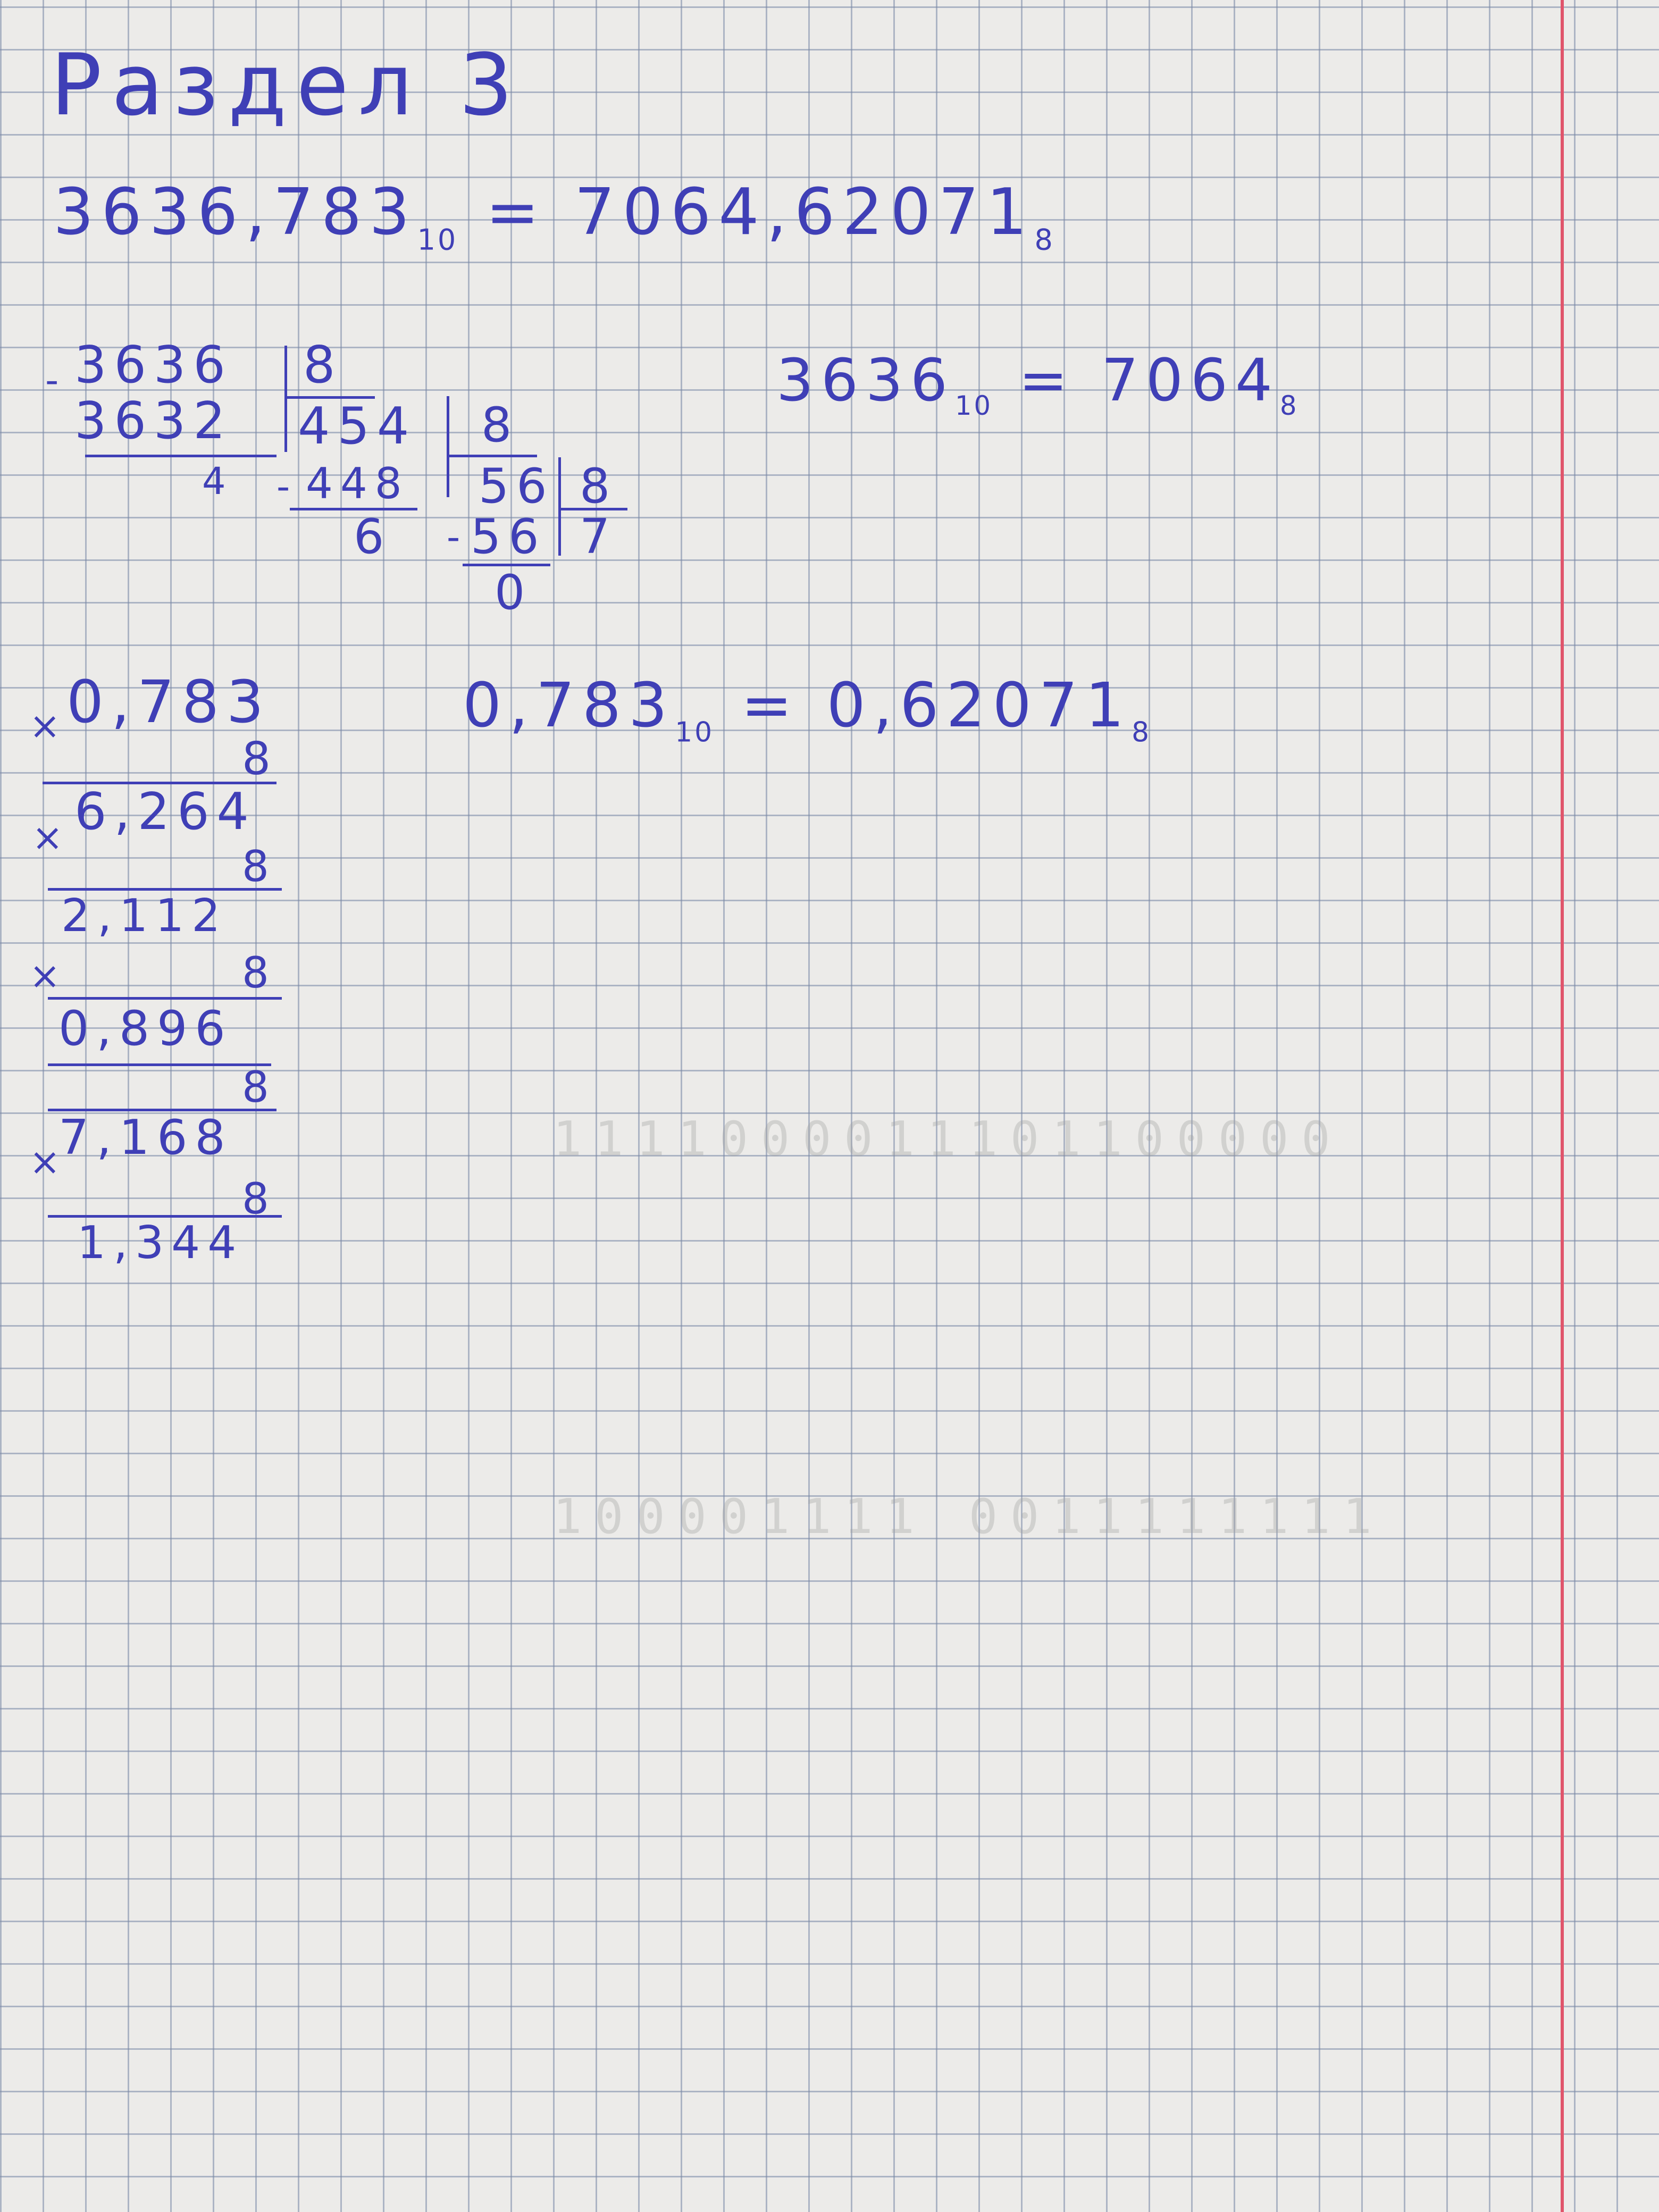 Image resolution: width=1659 pixels, height=2212 pixels. I want to click on mult-row-5: 1,344, so click(160, 1243).